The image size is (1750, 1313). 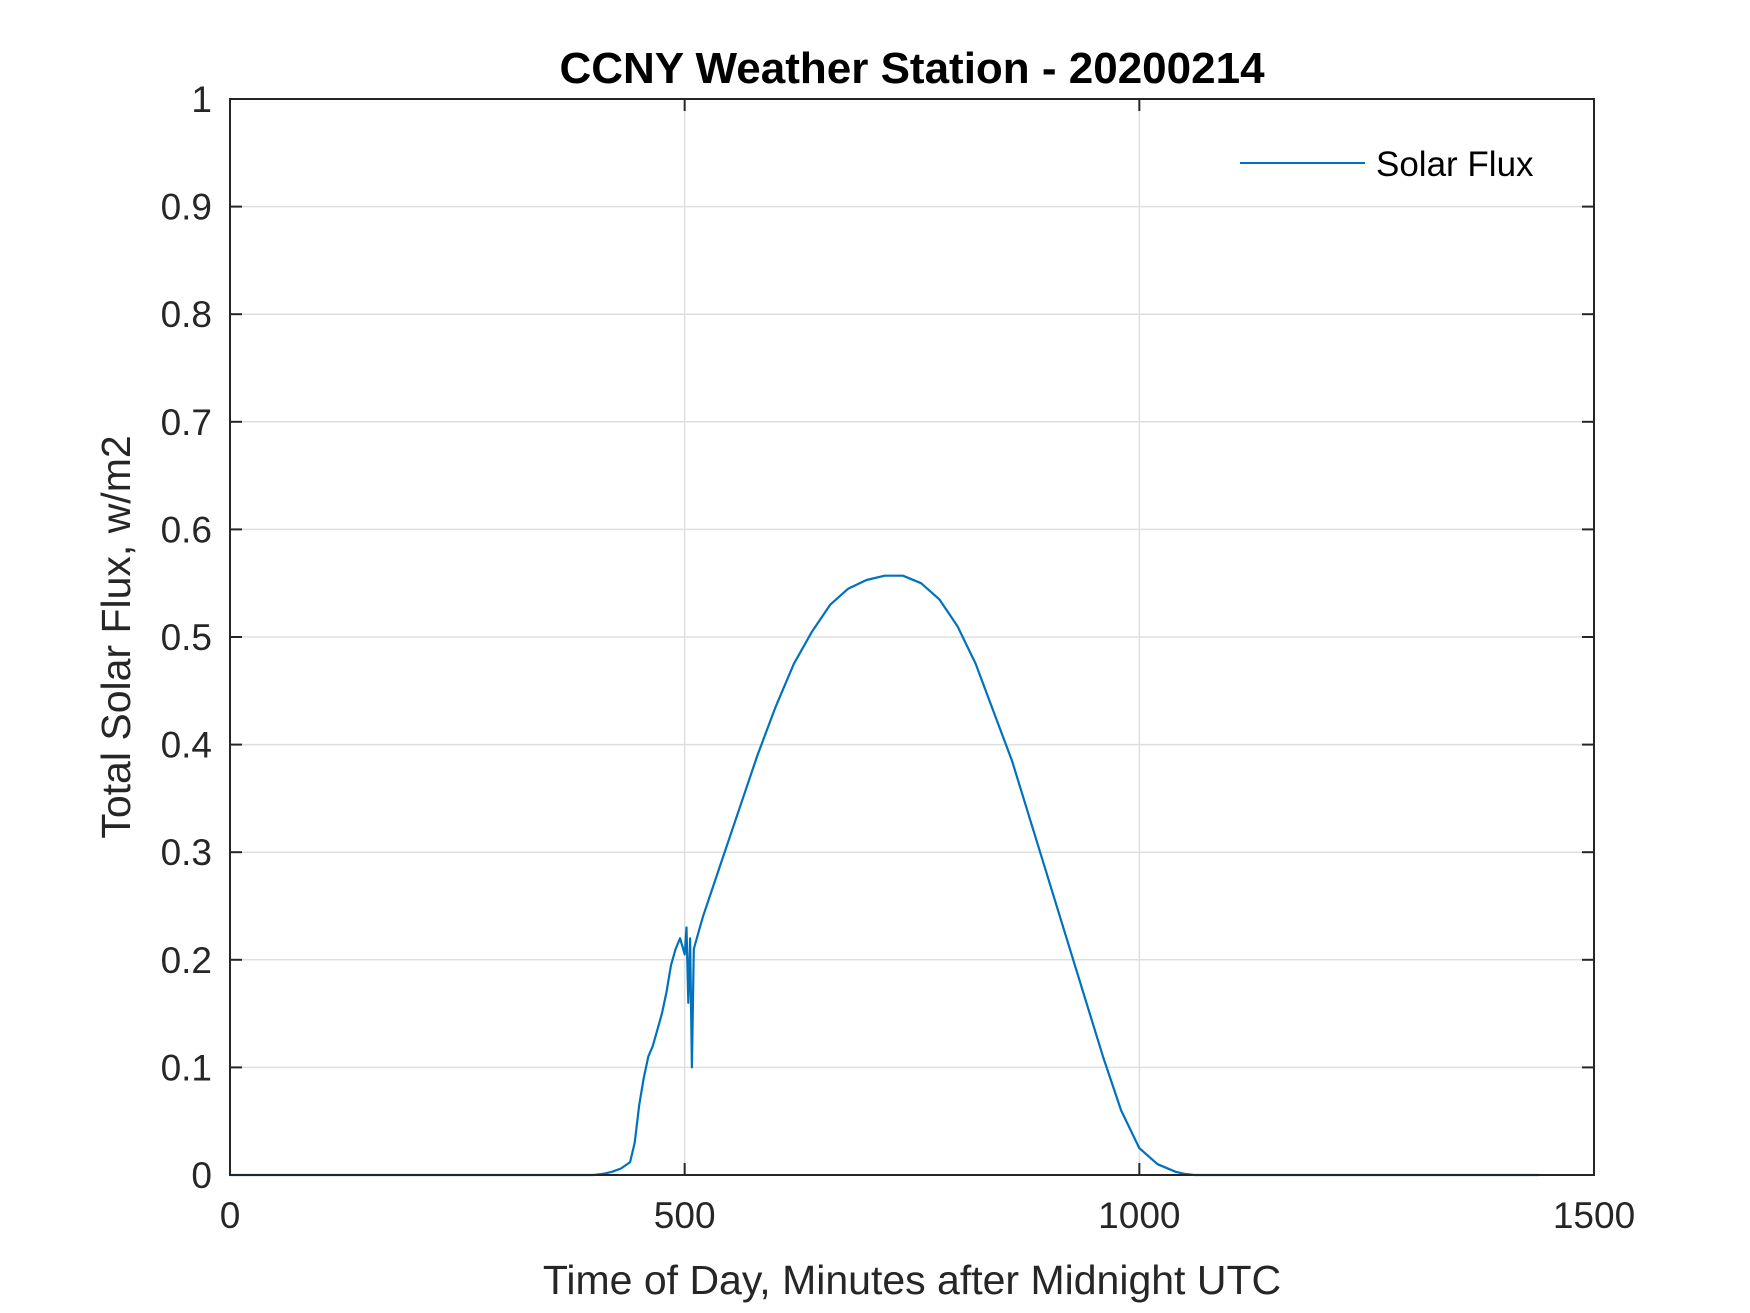 I want to click on x-axis-label: Time of Day, Minutes after Midnight UTC, so click(x=912, y=1280).